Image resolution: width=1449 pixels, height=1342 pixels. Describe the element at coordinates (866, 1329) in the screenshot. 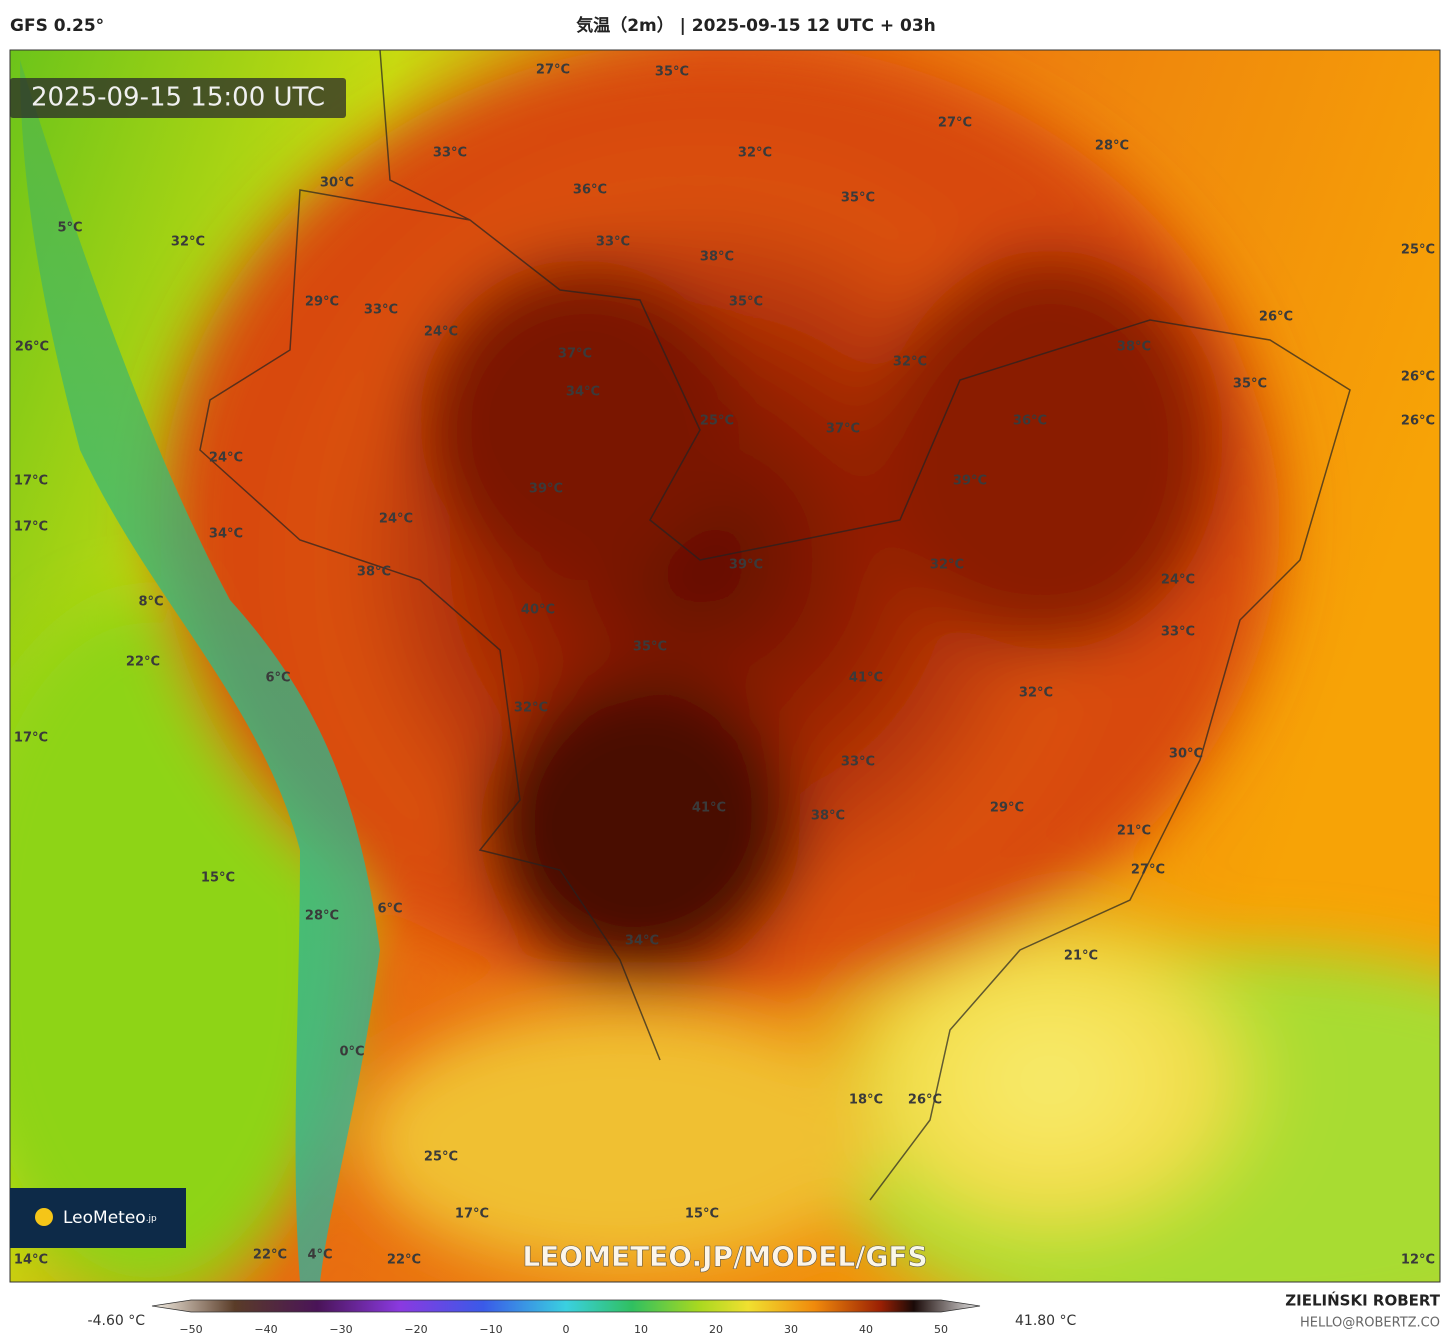

I see `colorbar-tick-label: 40` at that location.